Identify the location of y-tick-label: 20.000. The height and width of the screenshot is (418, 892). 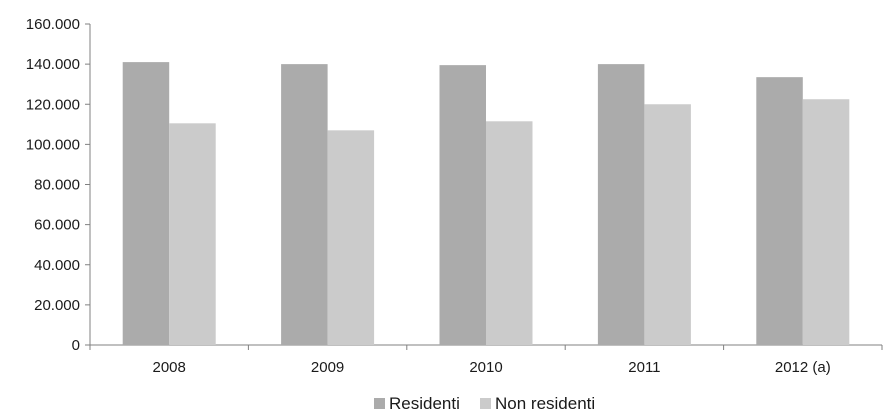
(57, 305).